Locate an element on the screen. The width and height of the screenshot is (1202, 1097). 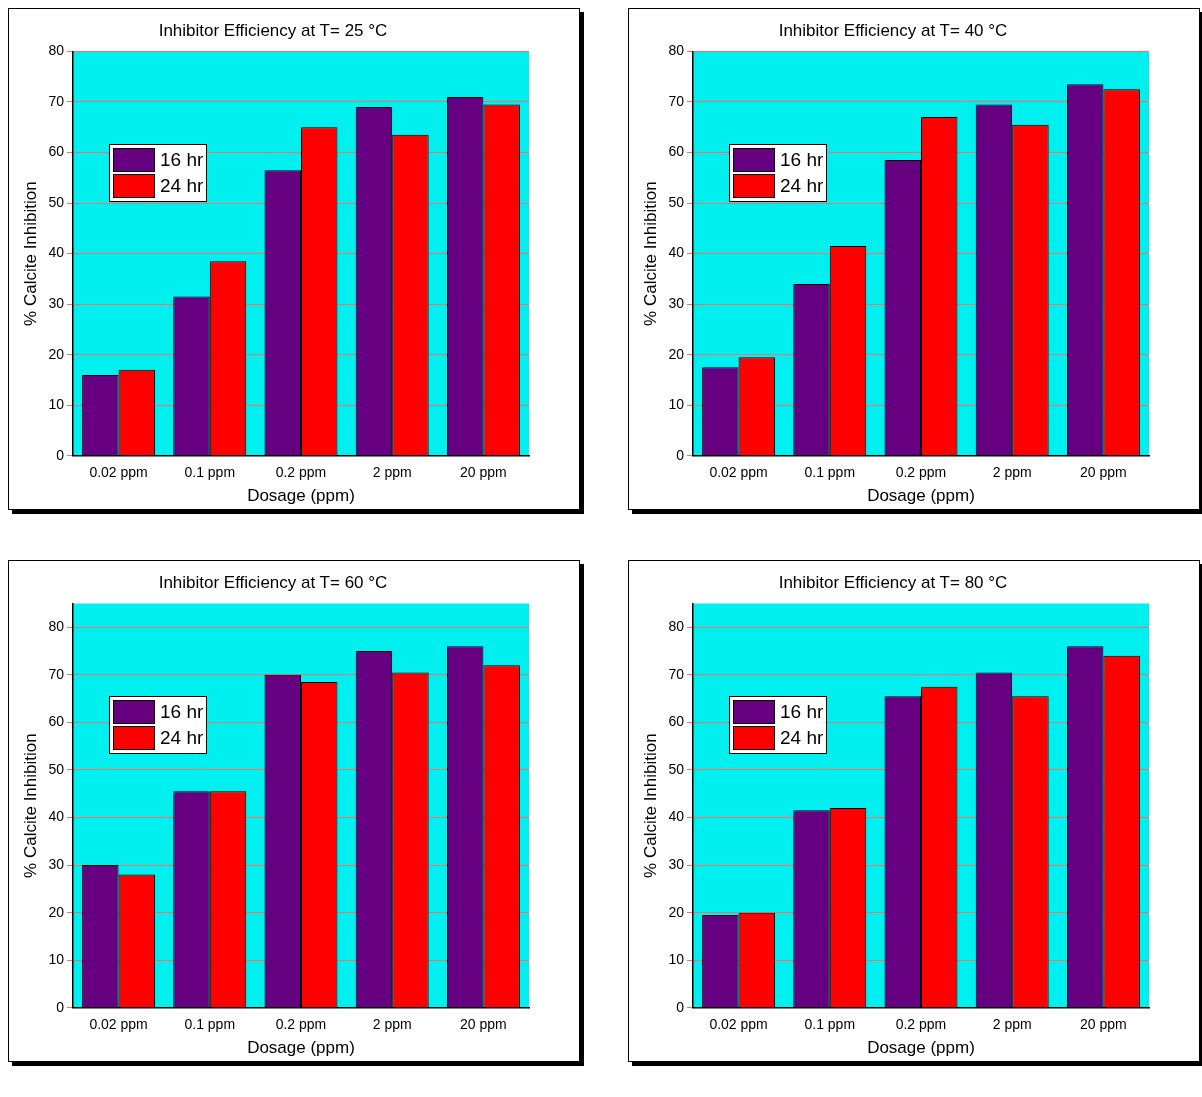
chart-title: Inhibitor Efficiency at T= 60 °C is located at coordinates (273, 582).